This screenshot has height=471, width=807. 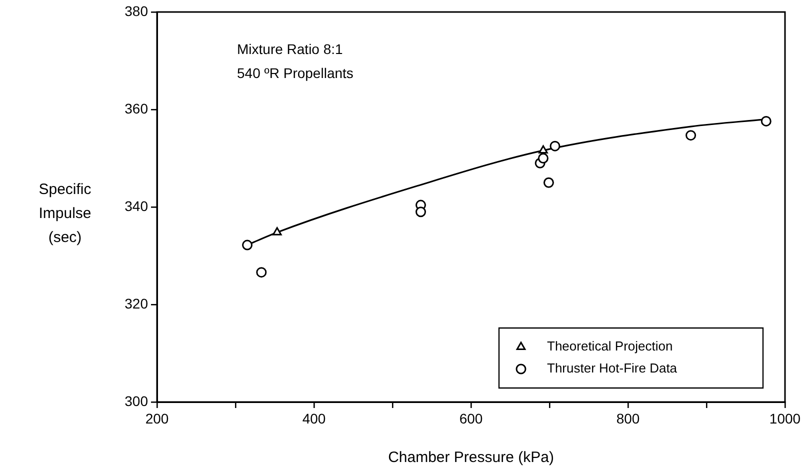 I want to click on legend-label: Theoretical Projection, so click(x=610, y=346).